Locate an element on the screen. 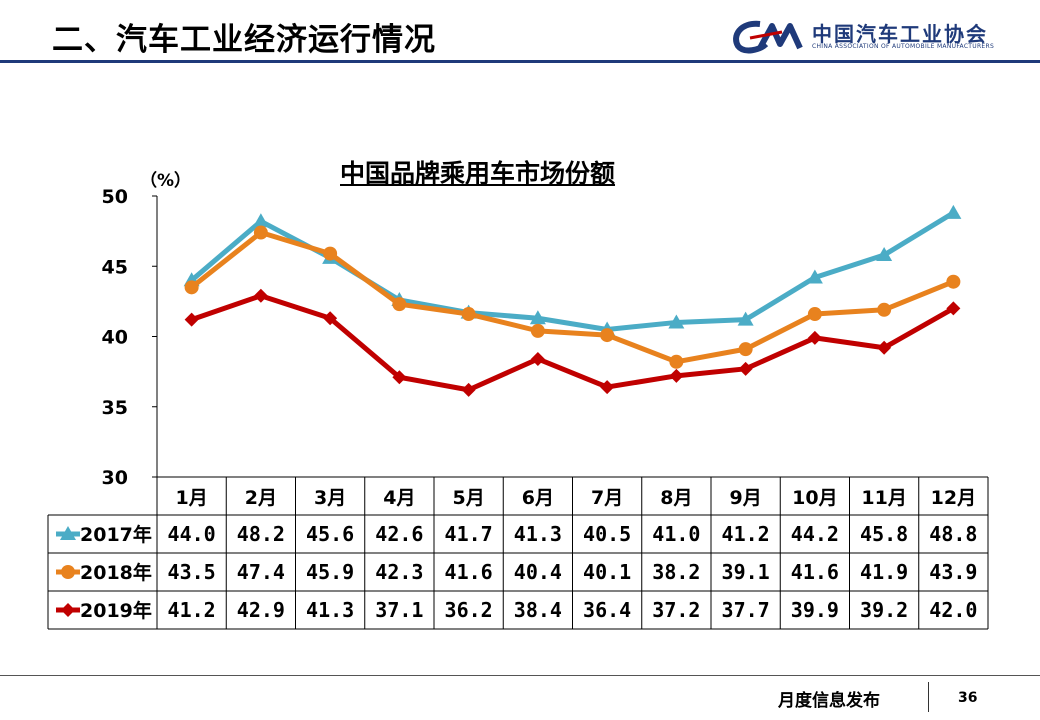  x-category-label: 1月 is located at coordinates (192, 498).